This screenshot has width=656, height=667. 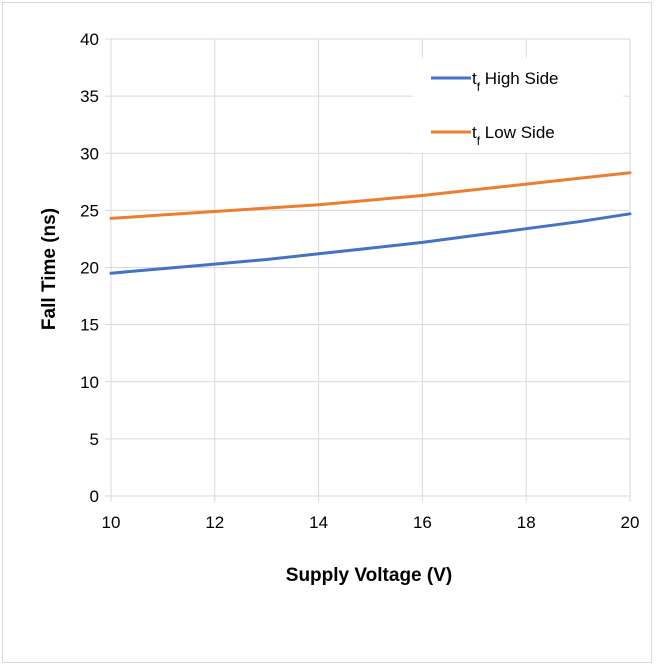 What do you see at coordinates (371, 522) in the screenshot?
I see `x-tick-labels: 10 12 14 16 18 20` at bounding box center [371, 522].